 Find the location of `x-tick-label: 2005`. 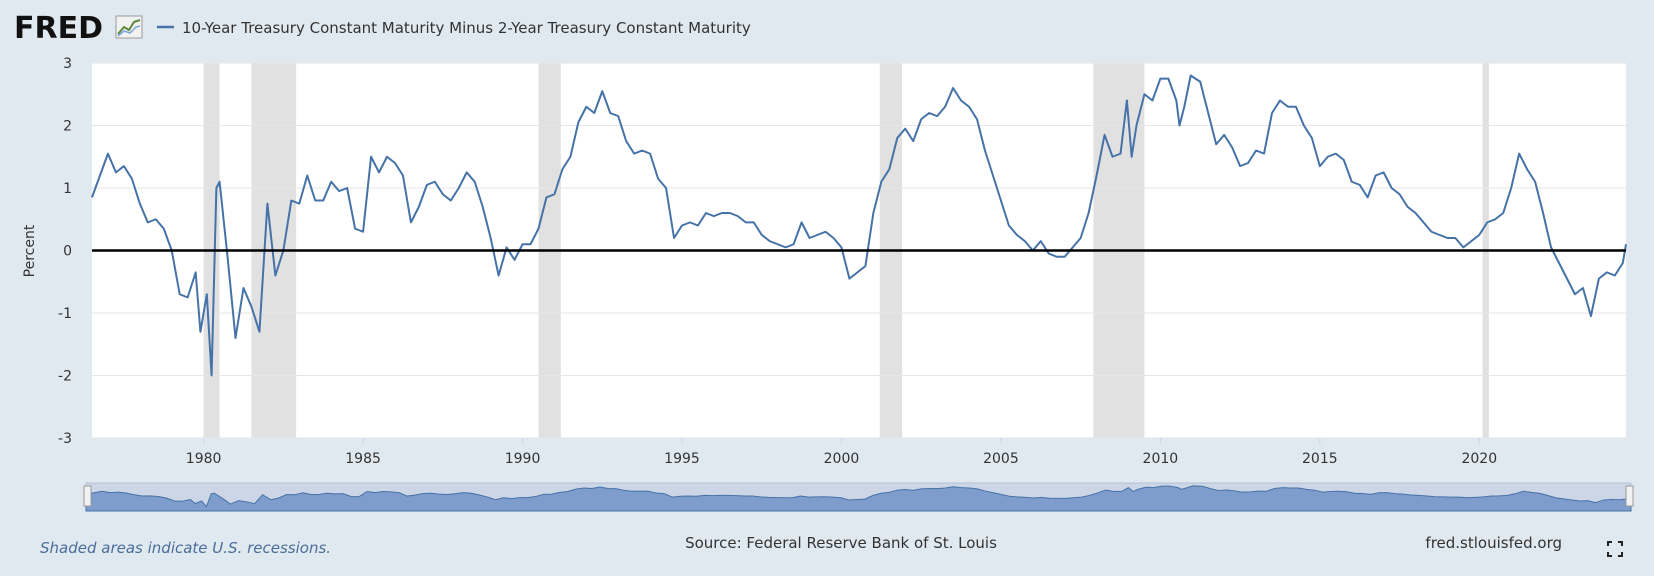

x-tick-label: 2005 is located at coordinates (1001, 459).